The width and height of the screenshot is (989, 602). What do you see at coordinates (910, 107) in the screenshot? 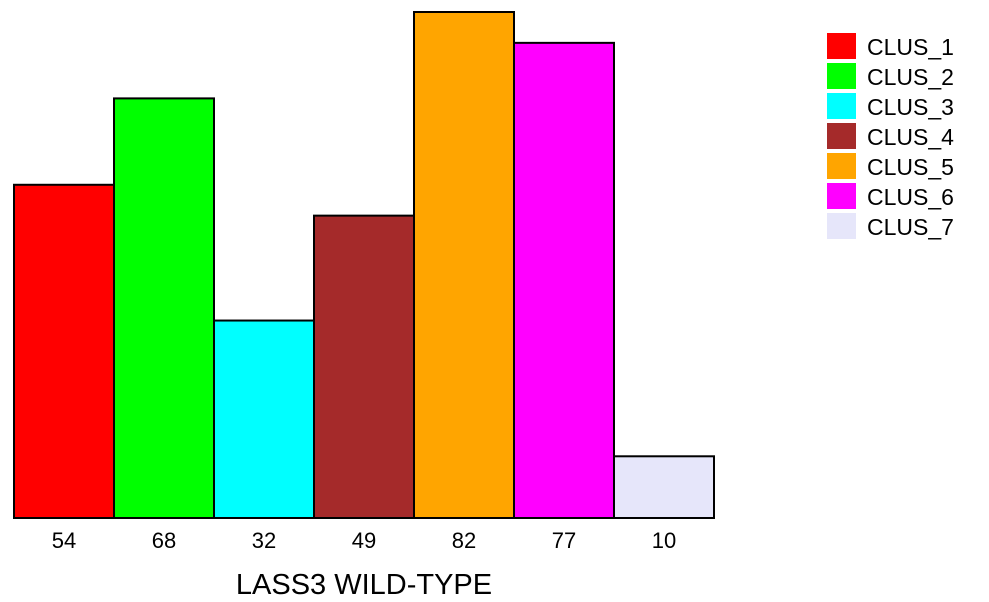
I see `legend-label: CLUS_3` at bounding box center [910, 107].